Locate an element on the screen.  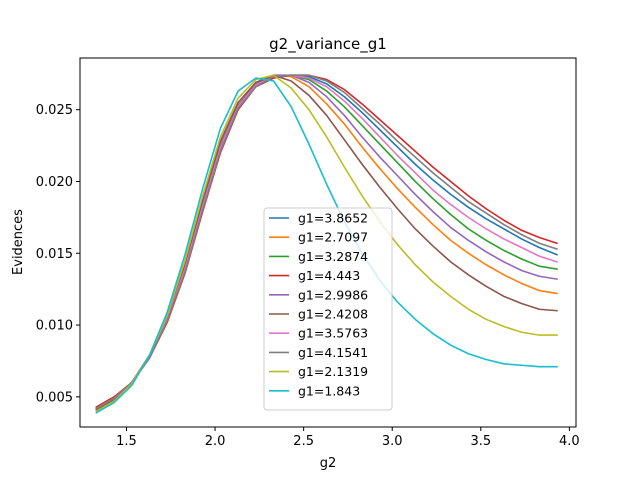
legend-entry-7: g1=4.1541 is located at coordinates (333, 352).